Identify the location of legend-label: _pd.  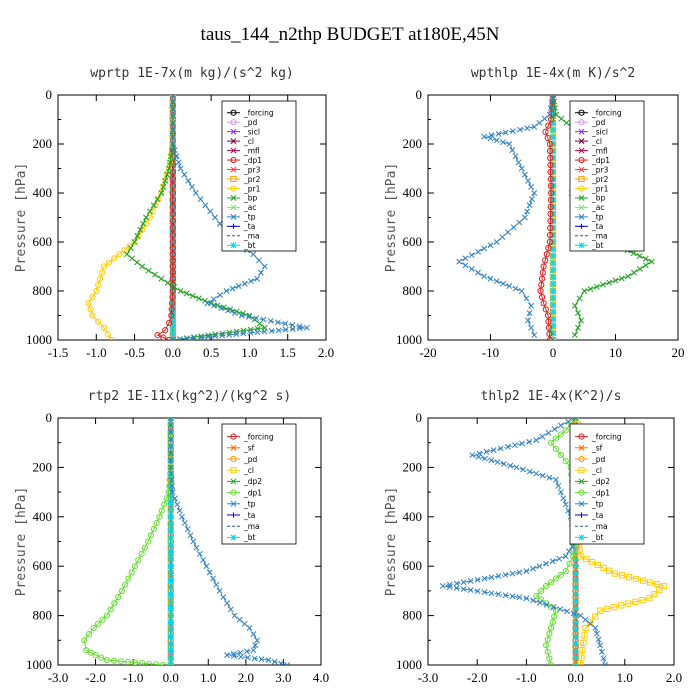
(598, 459).